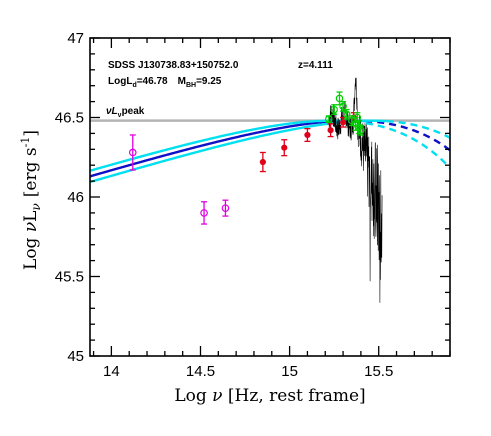 The width and height of the screenshot is (491, 436). What do you see at coordinates (209, 81) in the screenshot?
I see `mbh-value: =9.25` at bounding box center [209, 81].